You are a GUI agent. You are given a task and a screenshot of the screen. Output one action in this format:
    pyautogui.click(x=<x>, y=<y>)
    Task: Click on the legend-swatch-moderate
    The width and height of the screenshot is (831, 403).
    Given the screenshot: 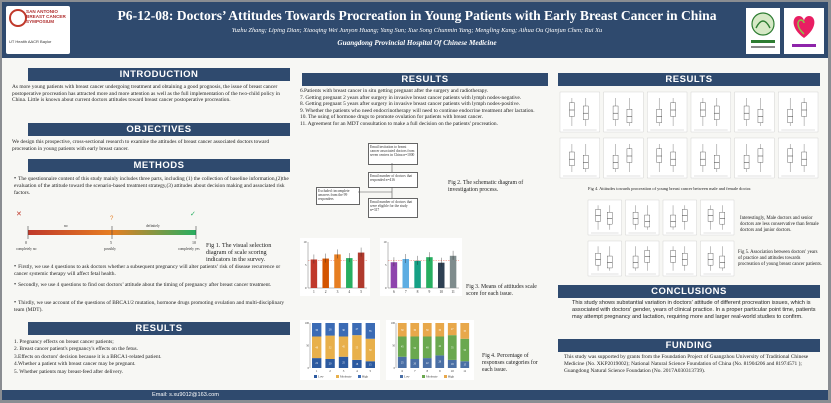 What is the action you would take?
    pyautogui.click(x=337, y=376)
    